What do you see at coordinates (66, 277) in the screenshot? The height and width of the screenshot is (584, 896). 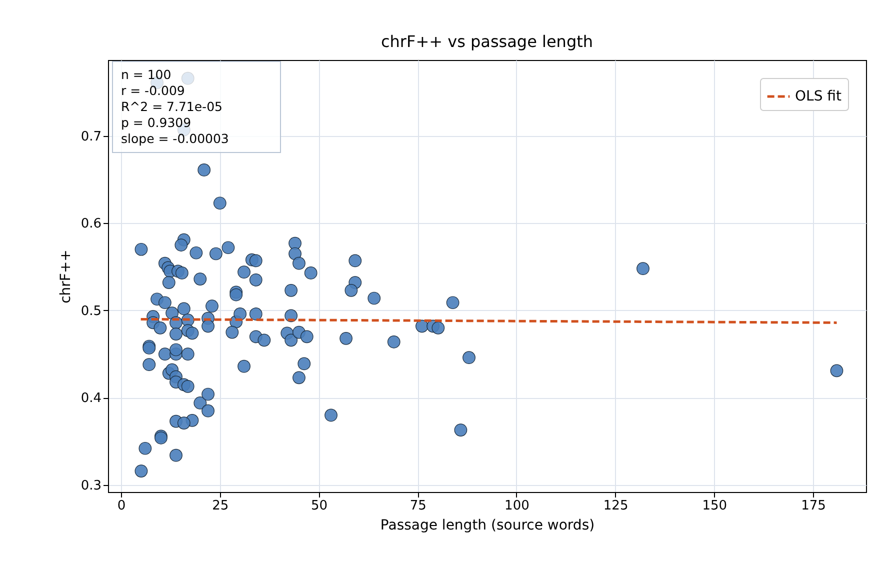 I see `y-axis-title: chrF++` at bounding box center [66, 277].